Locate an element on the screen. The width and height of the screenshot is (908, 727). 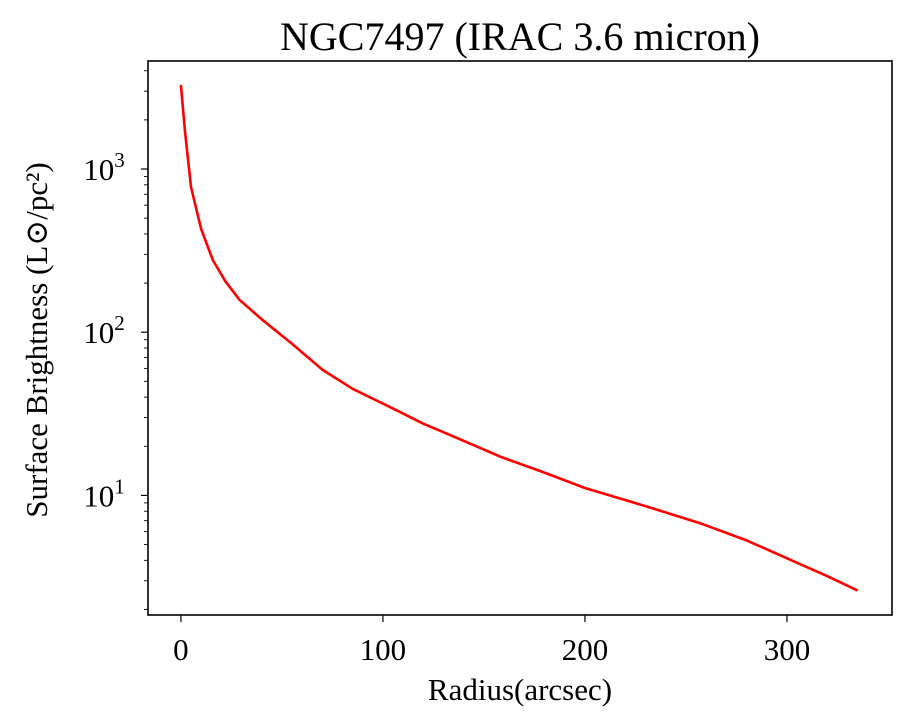
chart-title: NGC7497 (IRAC 3.6 micron) is located at coordinates (520, 36).